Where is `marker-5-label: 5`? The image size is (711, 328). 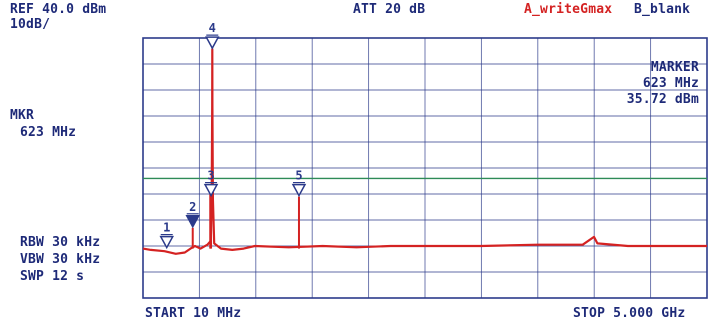 marker-5-label: 5 is located at coordinates (298, 176).